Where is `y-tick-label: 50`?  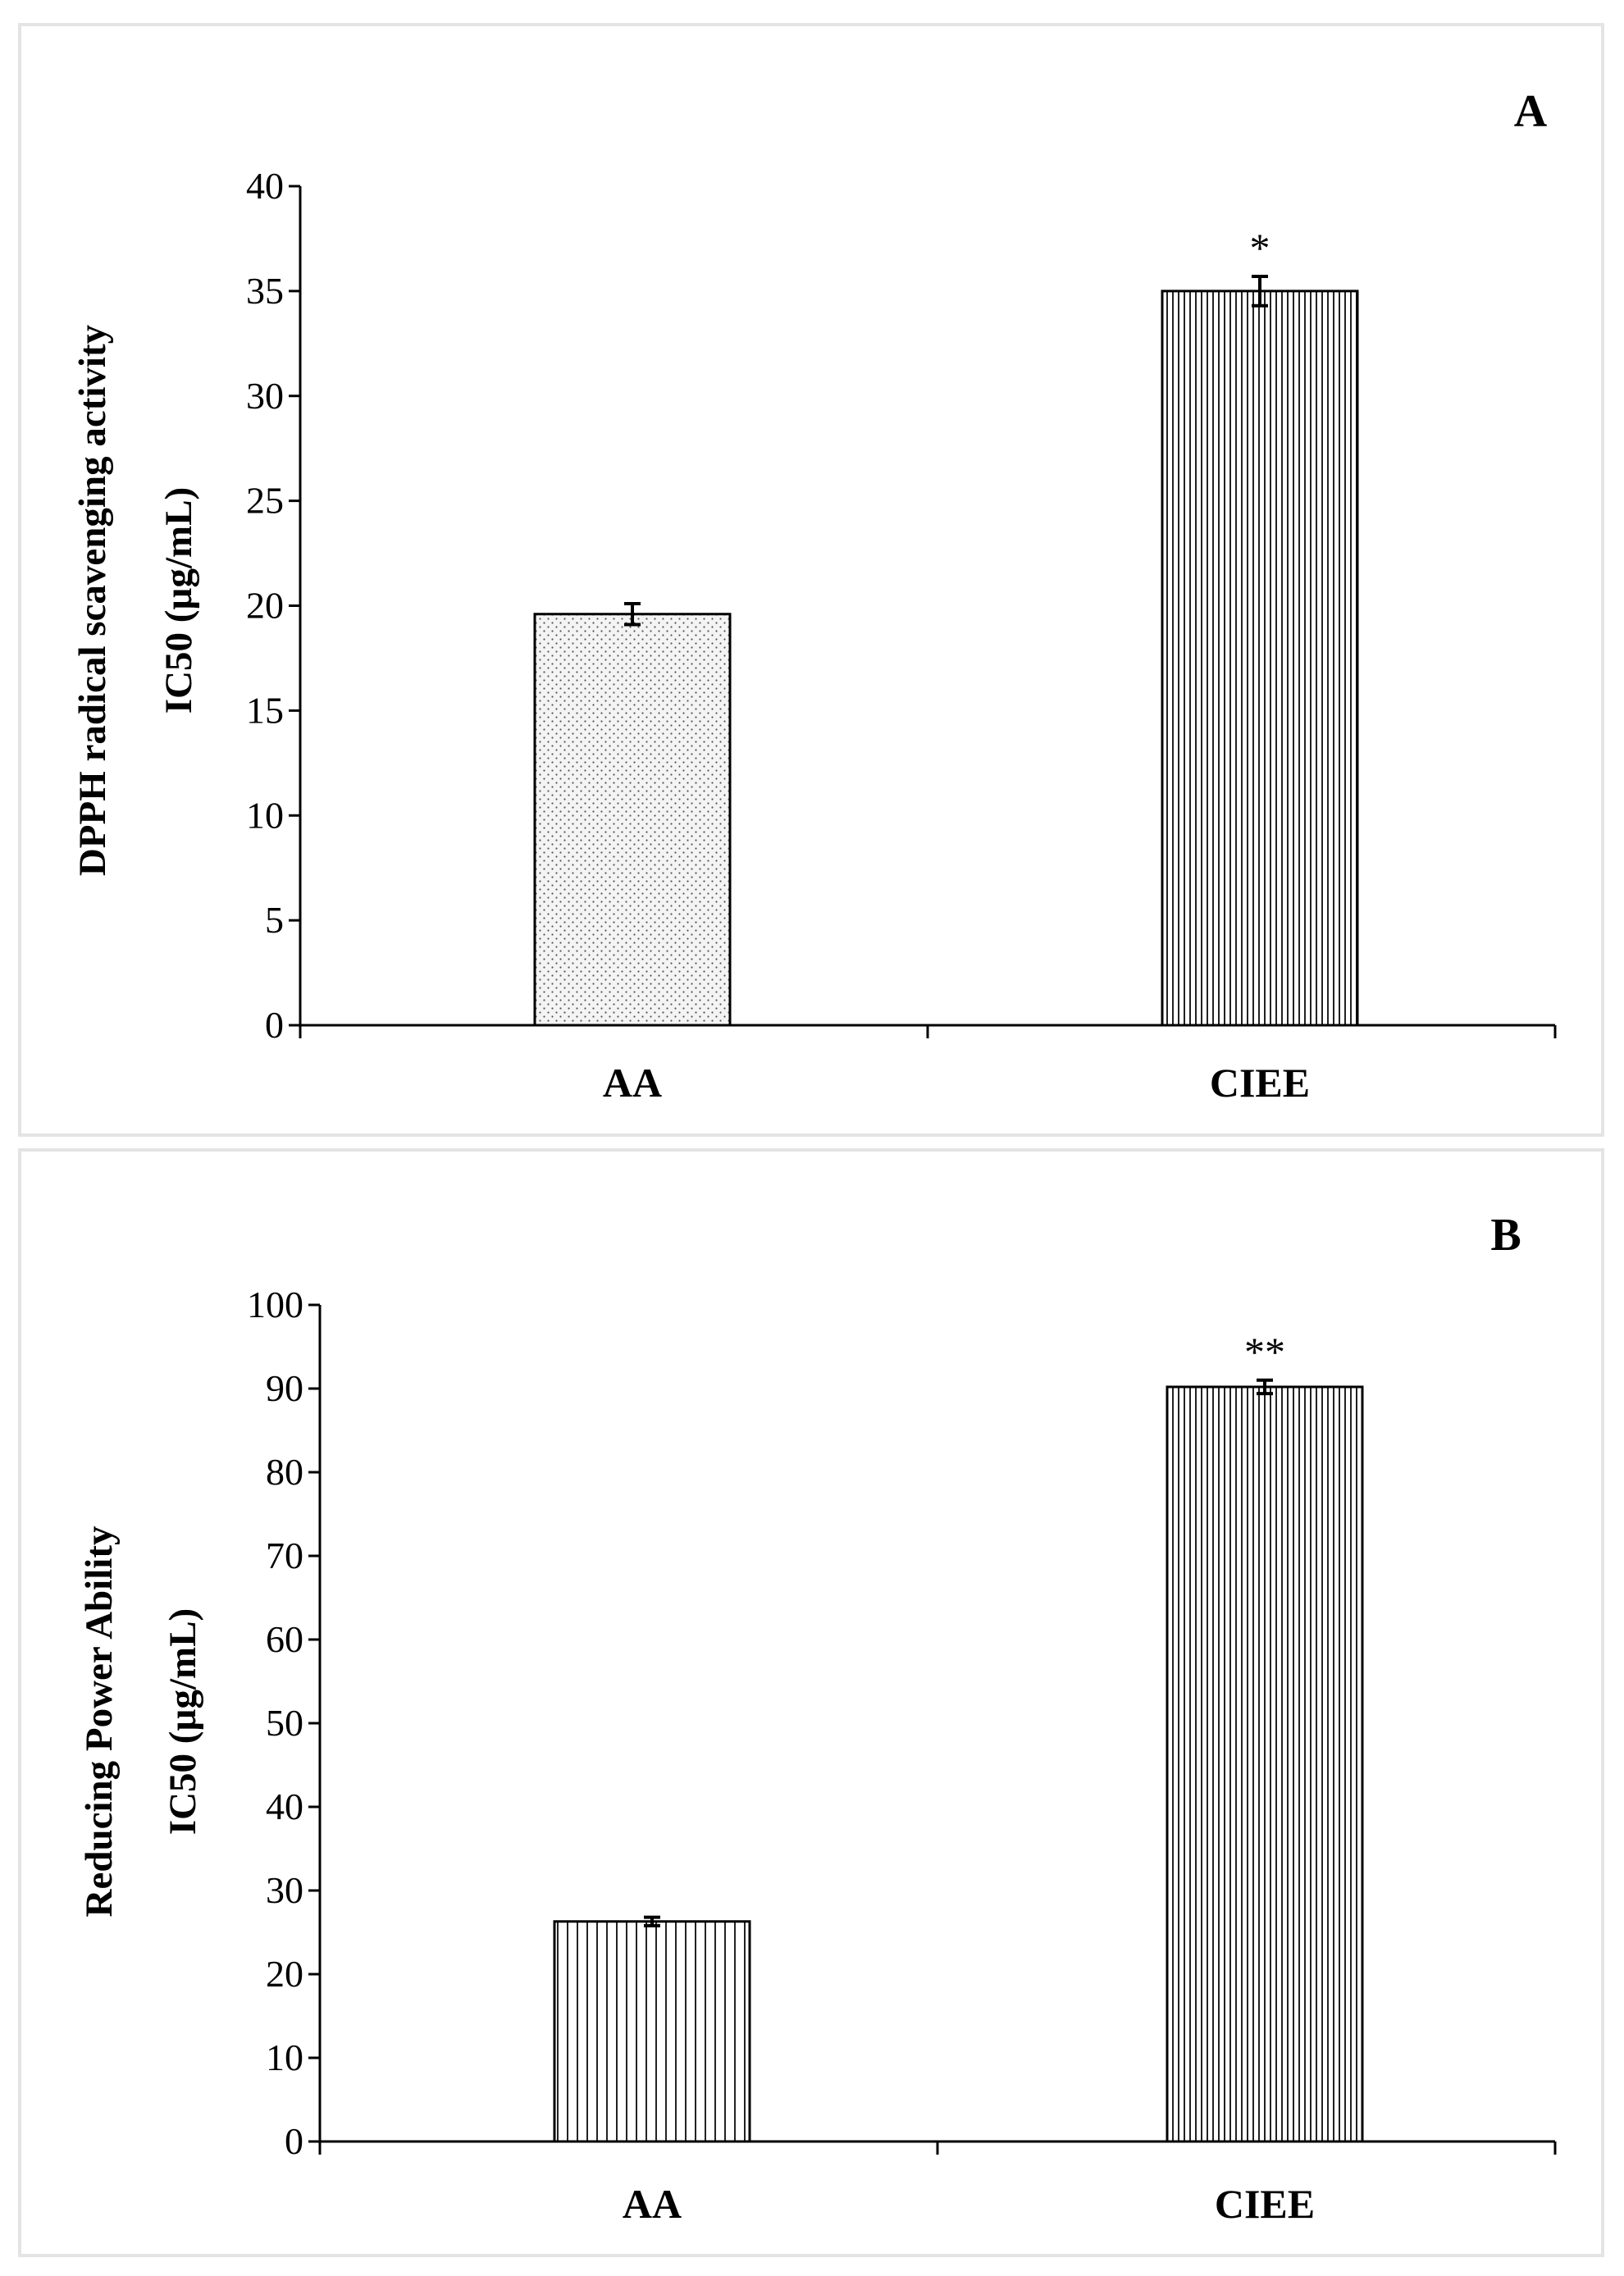 y-tick-label: 50 is located at coordinates (284, 1723).